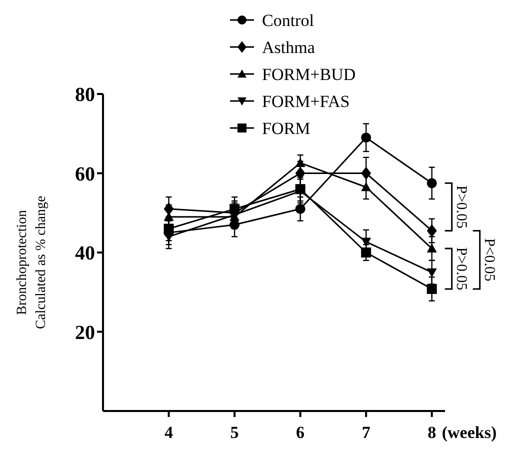 The height and width of the screenshot is (449, 528). I want to click on x-tick-label: 7, so click(366, 432).